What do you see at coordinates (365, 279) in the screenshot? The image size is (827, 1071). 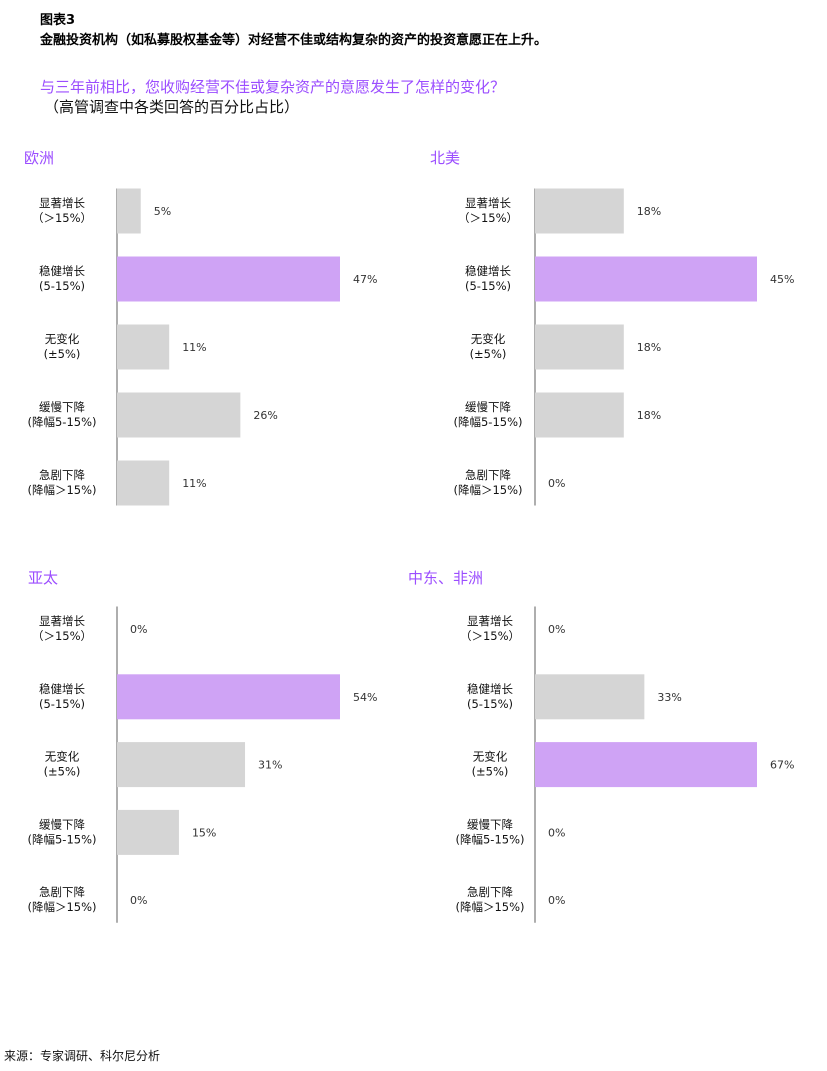 I see `value-label: 47%` at bounding box center [365, 279].